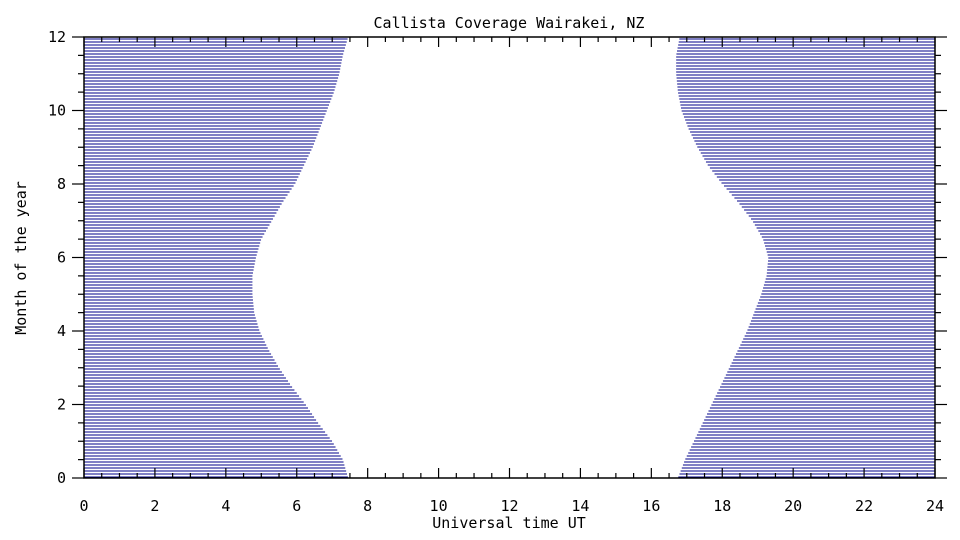 The height and width of the screenshot is (540, 960). What do you see at coordinates (651, 506) in the screenshot?
I see `x-tick-label: 16` at bounding box center [651, 506].